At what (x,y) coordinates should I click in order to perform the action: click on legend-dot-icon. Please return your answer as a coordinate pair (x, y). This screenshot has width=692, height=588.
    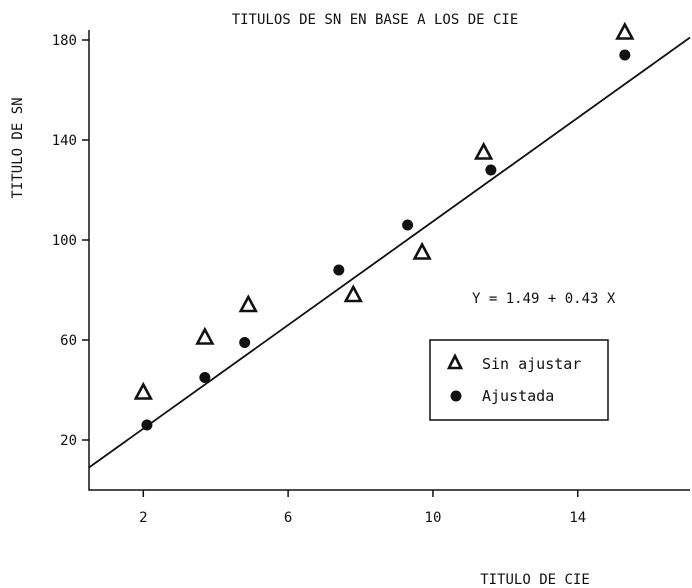
    Looking at the image, I should click on (456, 396).